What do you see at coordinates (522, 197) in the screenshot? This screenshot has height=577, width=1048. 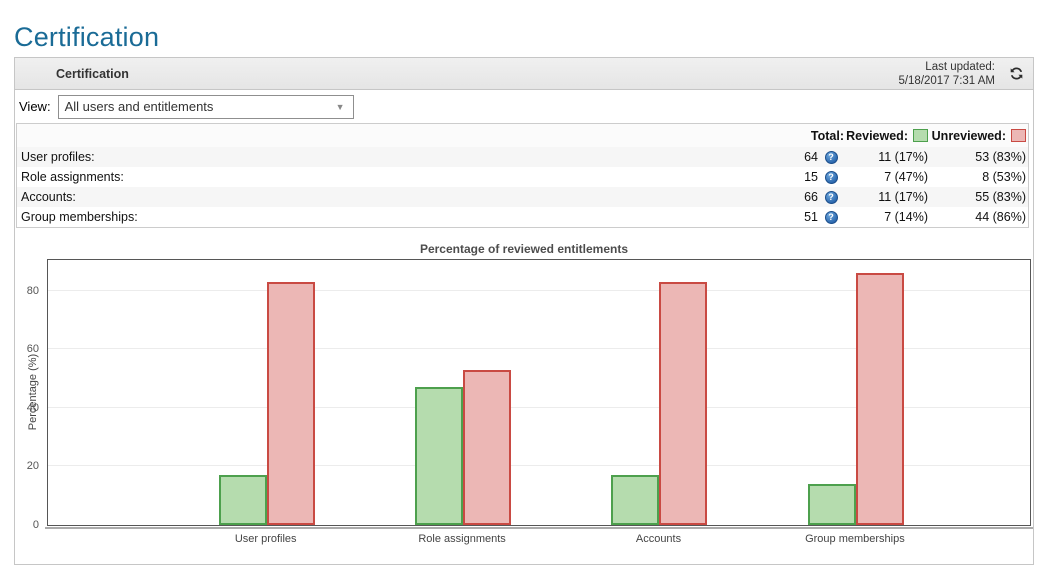 I see `table-row-accounts: Accounts: 66 ? 11 (17%) 55 (83%)` at bounding box center [522, 197].